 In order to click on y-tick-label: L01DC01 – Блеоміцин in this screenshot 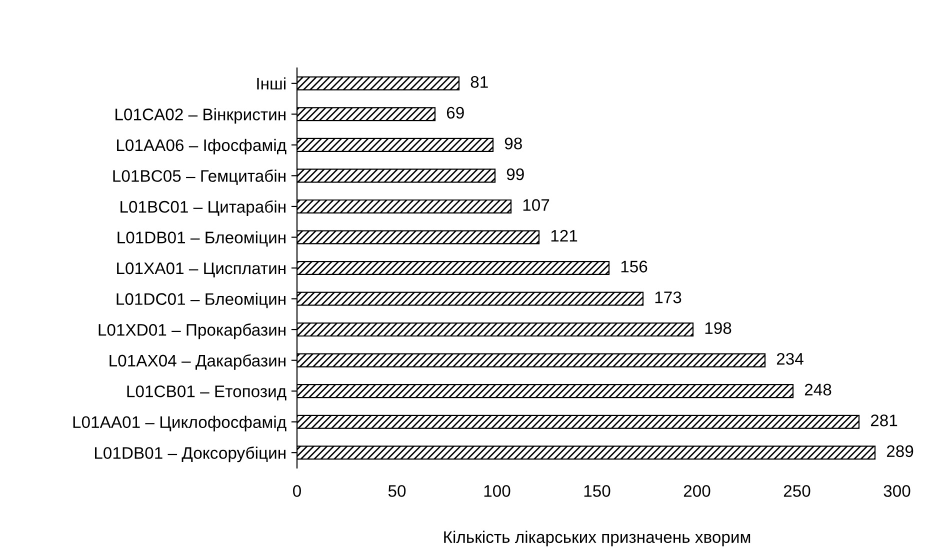, I will do `click(201, 300)`.